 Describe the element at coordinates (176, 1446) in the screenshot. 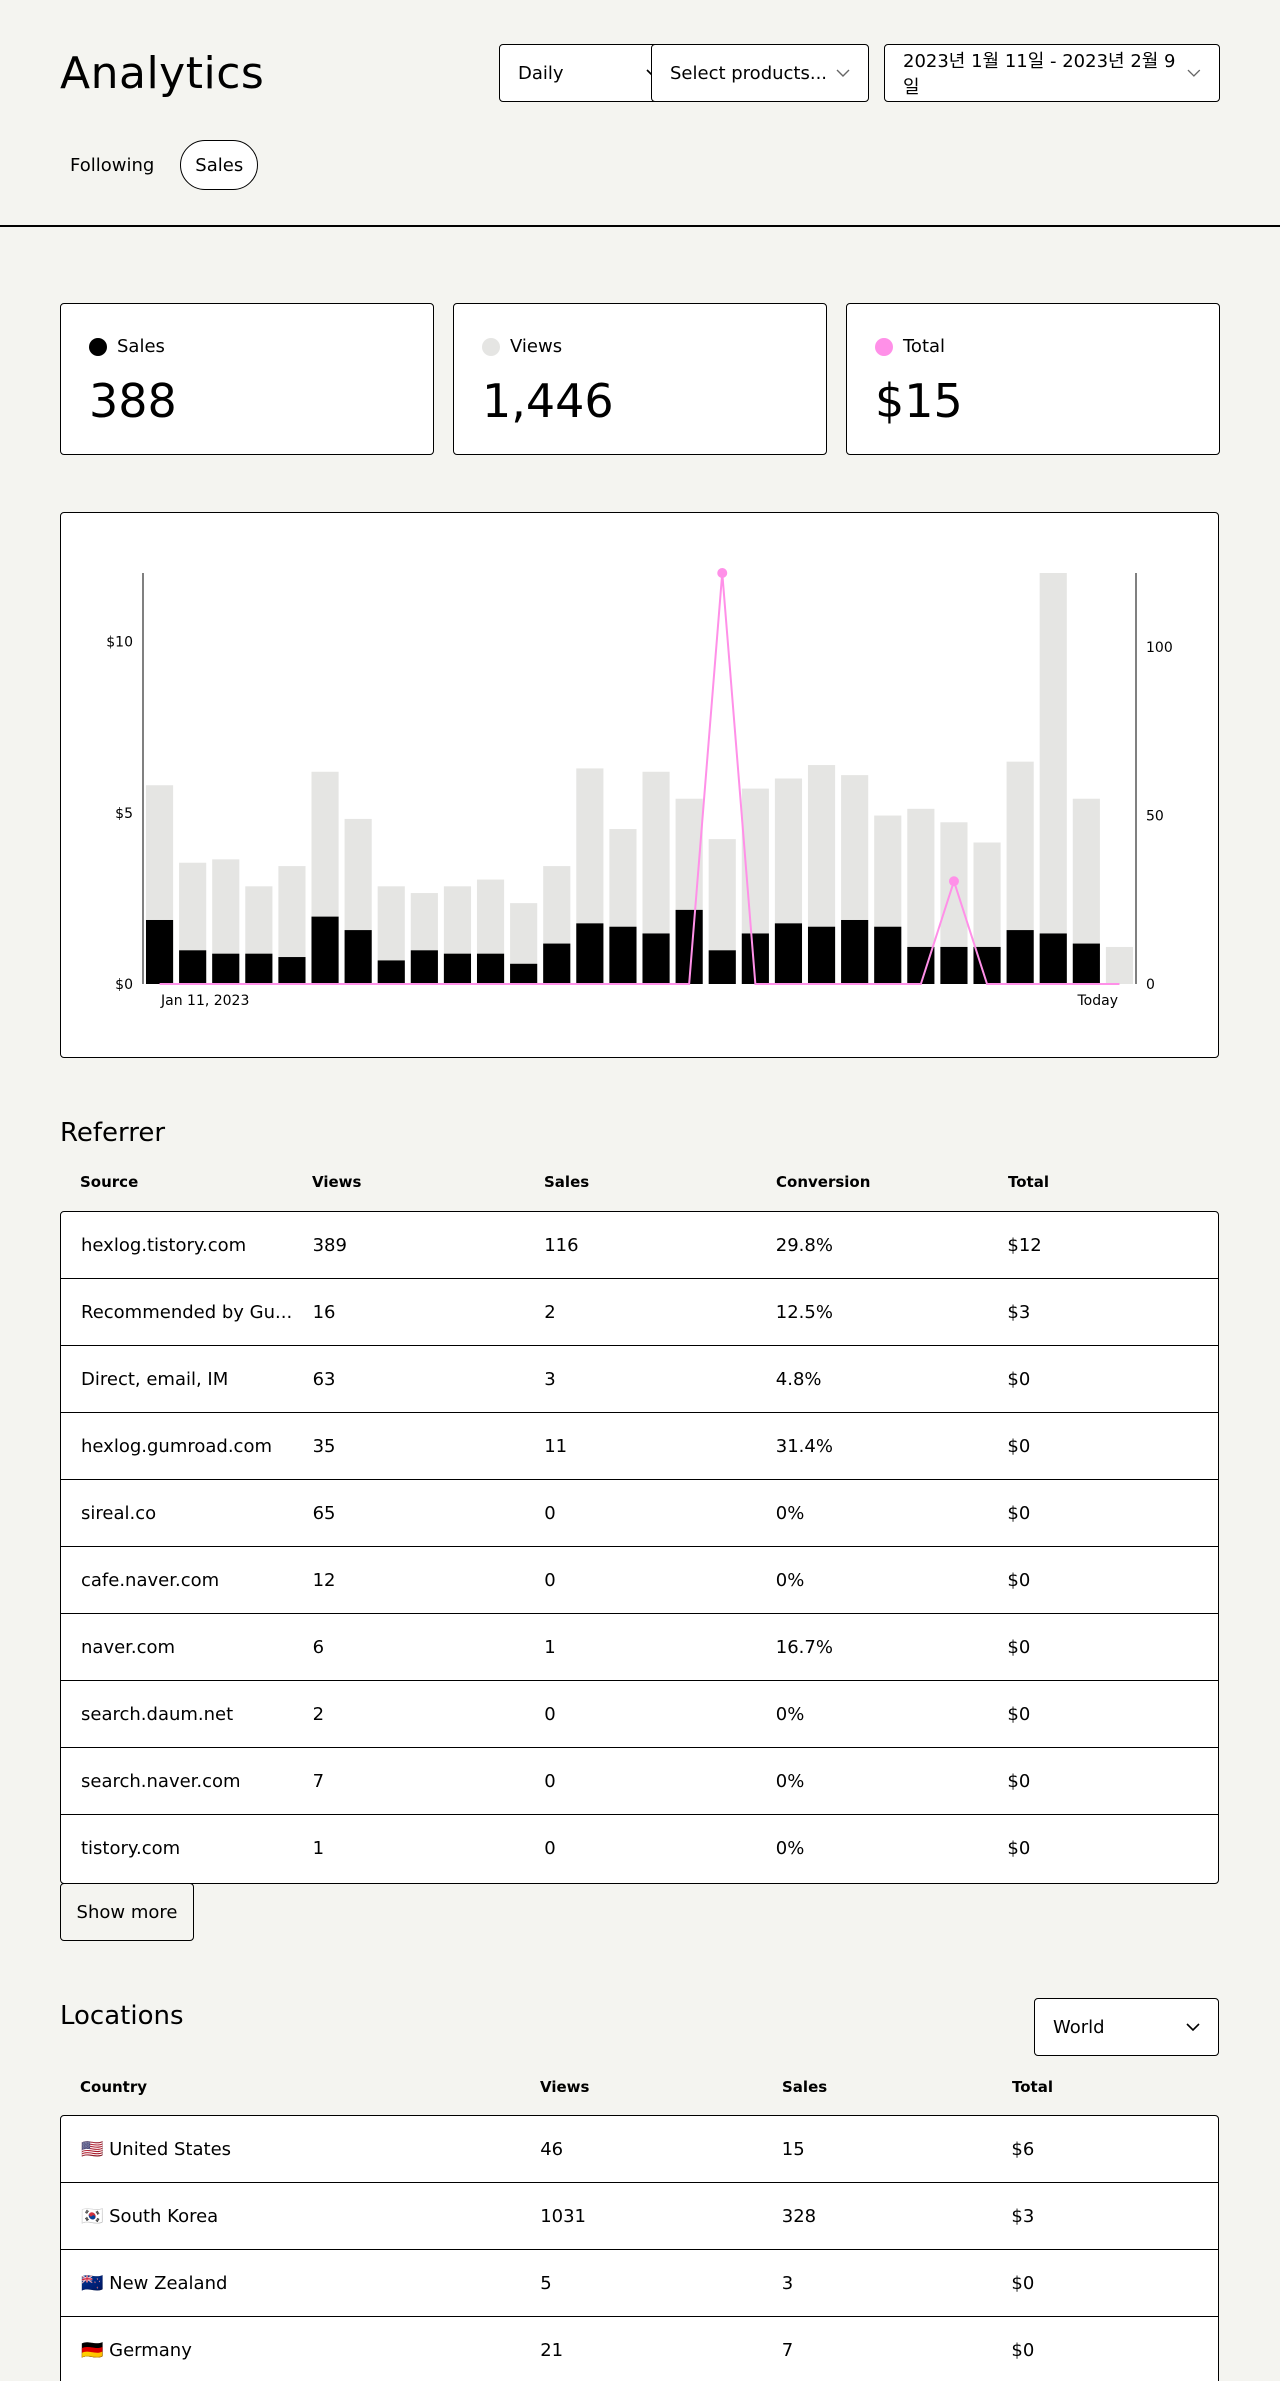

I see `cell-source: hexlog.gumroad.com` at that location.